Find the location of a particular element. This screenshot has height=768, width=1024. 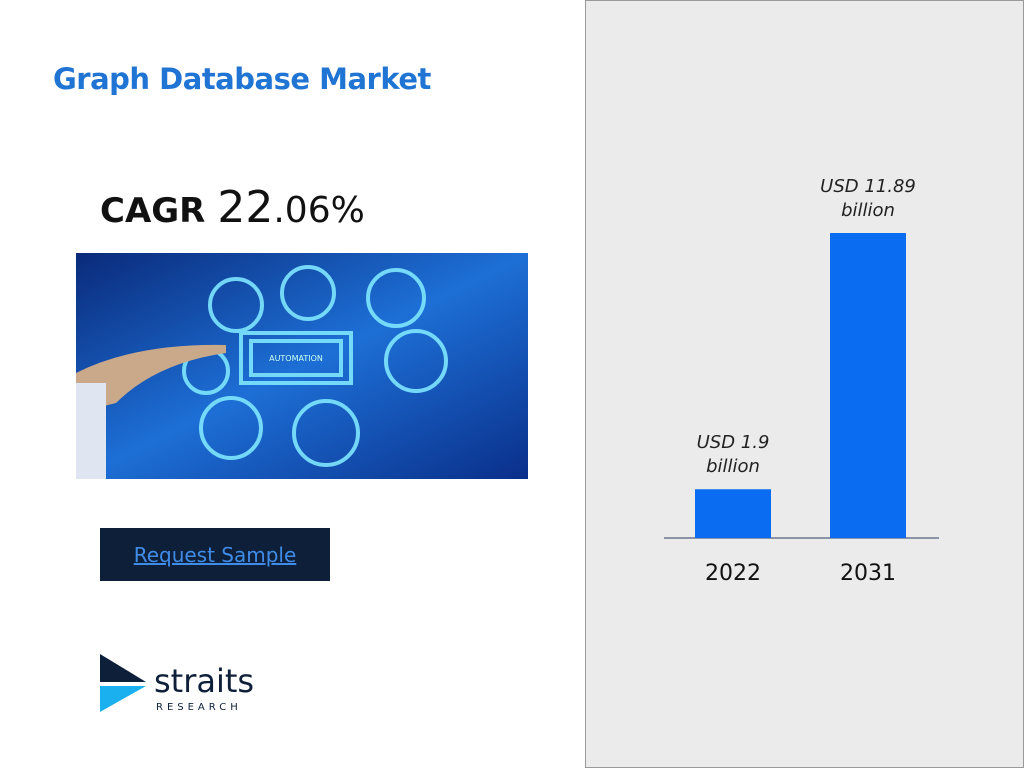

cagr-label: CAGR is located at coordinates (153, 211).